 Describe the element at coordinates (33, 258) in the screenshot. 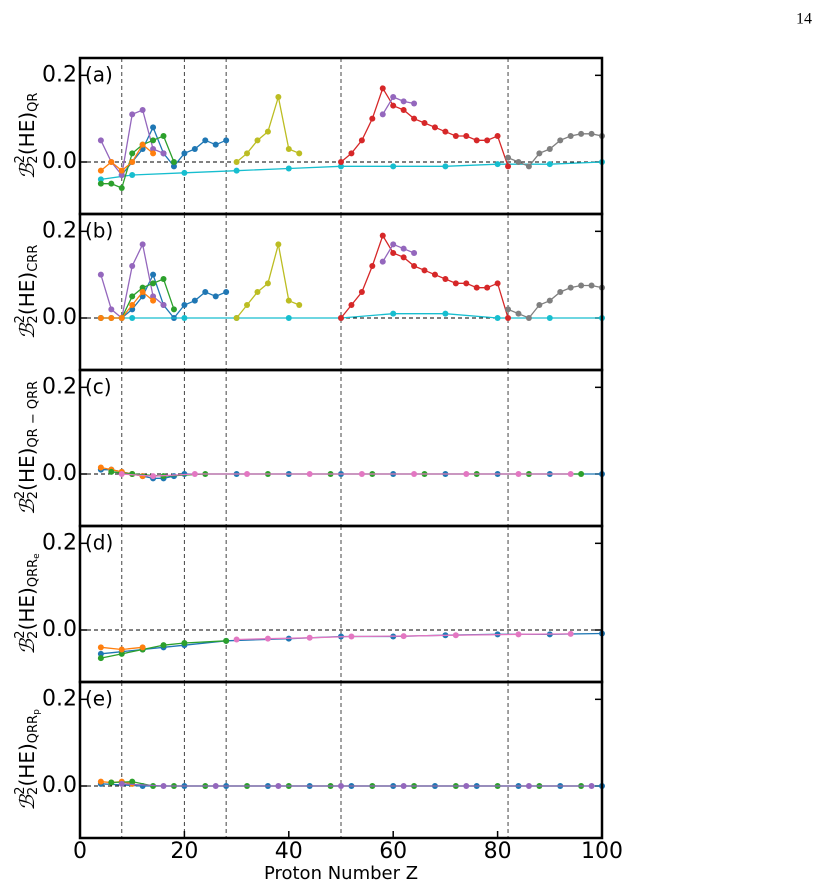

I see `label-index: CRR` at that location.